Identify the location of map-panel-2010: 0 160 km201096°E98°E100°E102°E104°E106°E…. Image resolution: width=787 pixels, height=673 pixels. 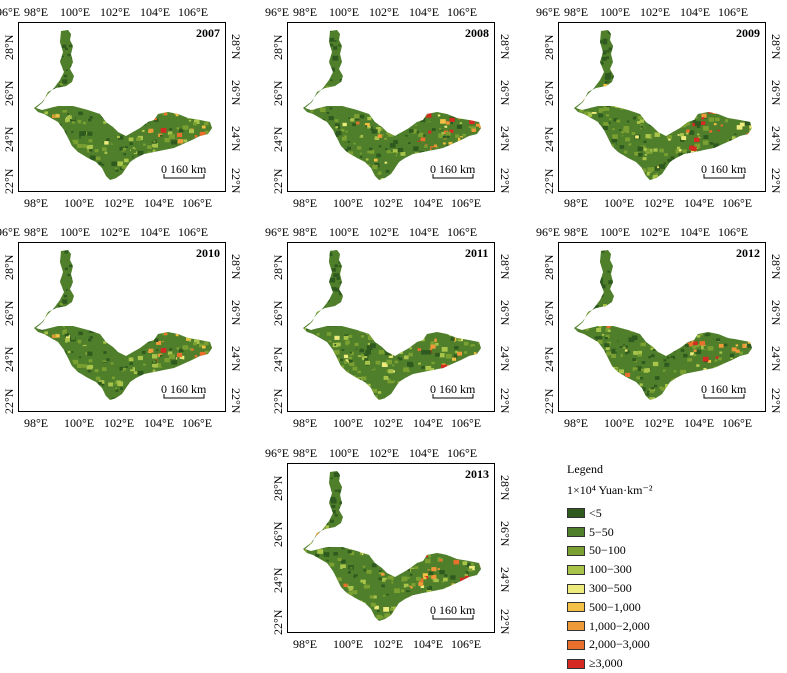
(121, 327).